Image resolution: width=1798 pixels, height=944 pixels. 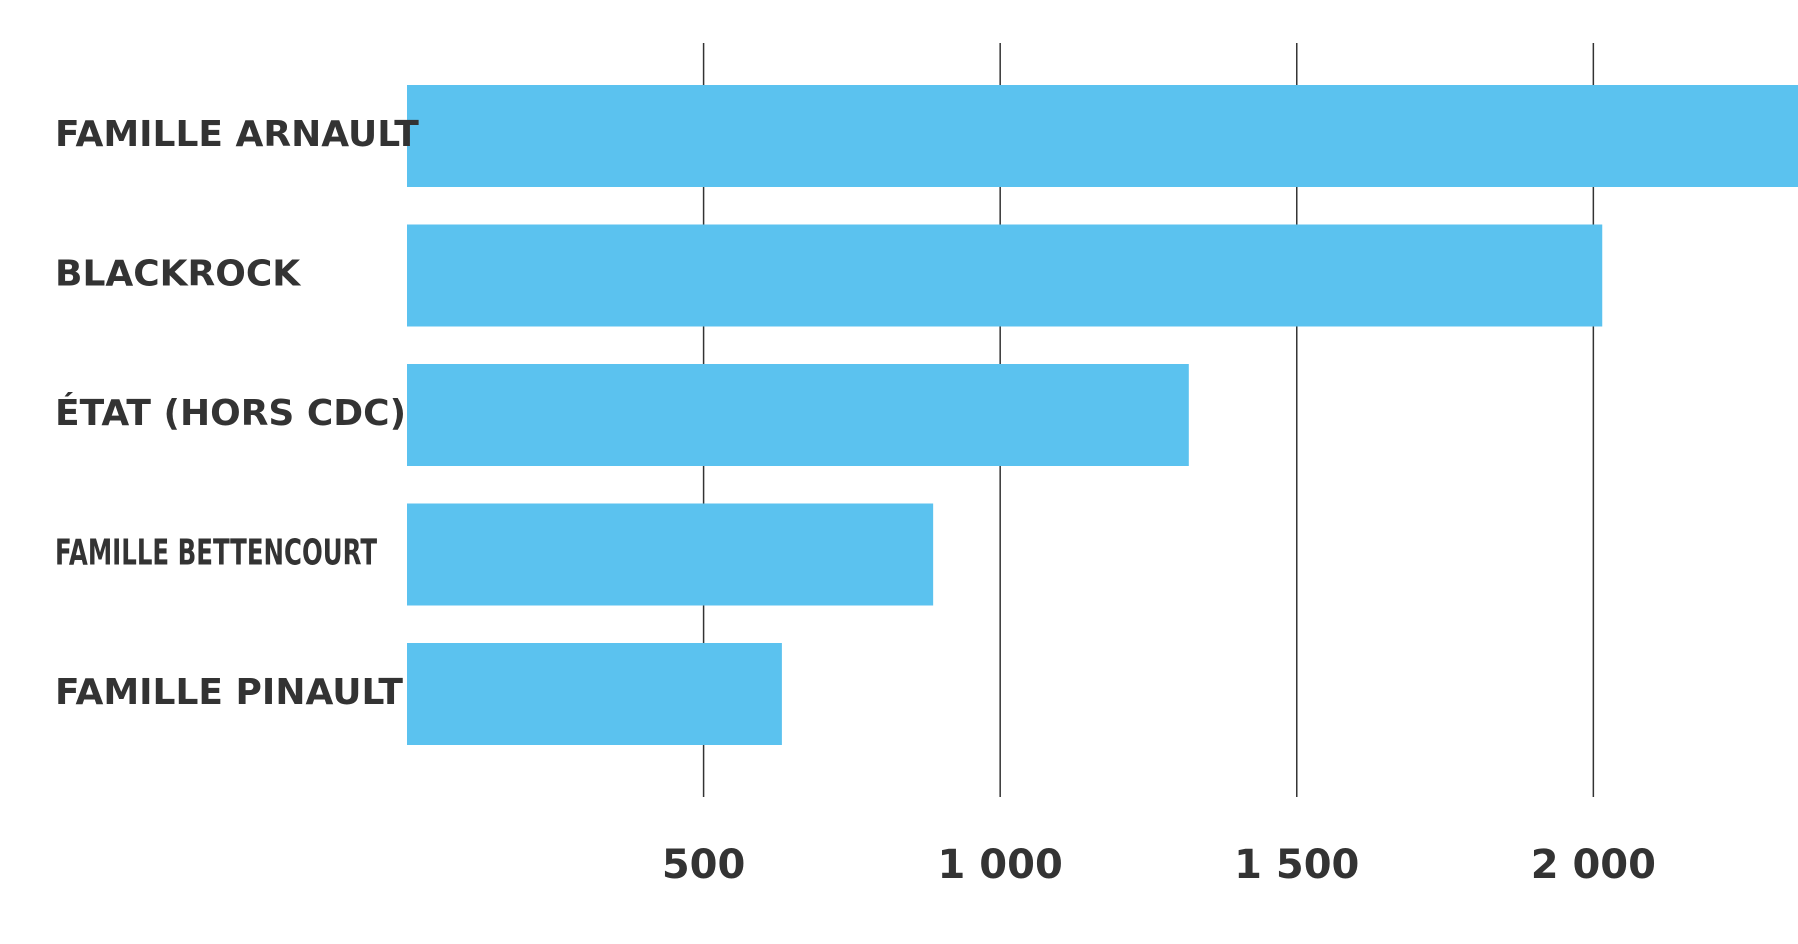 What do you see at coordinates (1000, 865) in the screenshot?
I see `x-tick-label-1000: 1 000` at bounding box center [1000, 865].